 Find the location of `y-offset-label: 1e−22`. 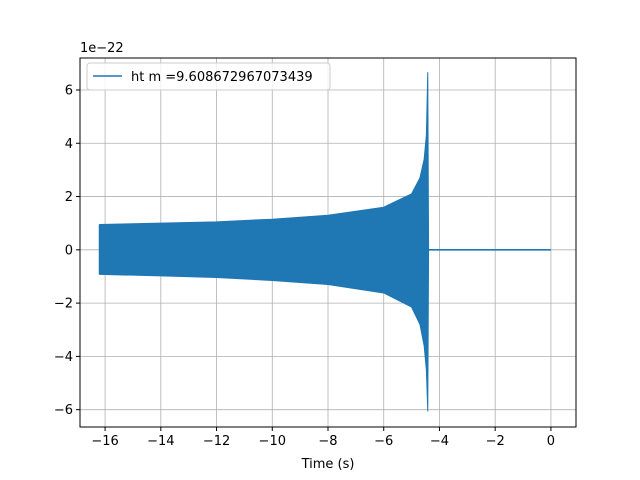

y-offset-label: 1e−22 is located at coordinates (102, 48).